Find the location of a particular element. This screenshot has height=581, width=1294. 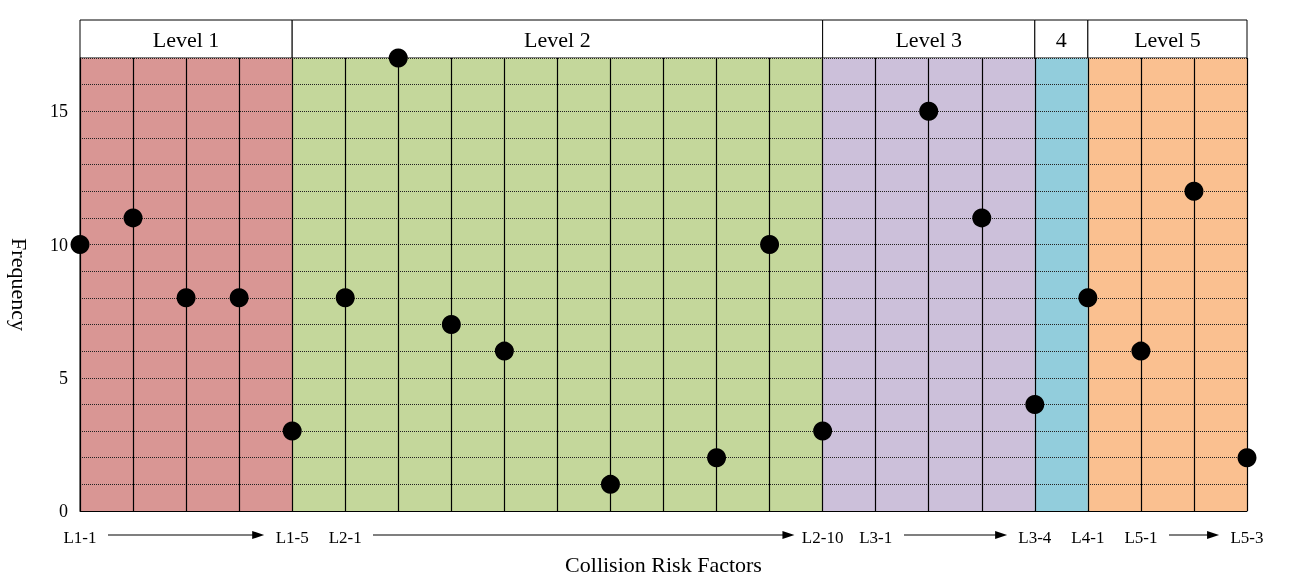

band-label: Level 1 is located at coordinates (186, 39).